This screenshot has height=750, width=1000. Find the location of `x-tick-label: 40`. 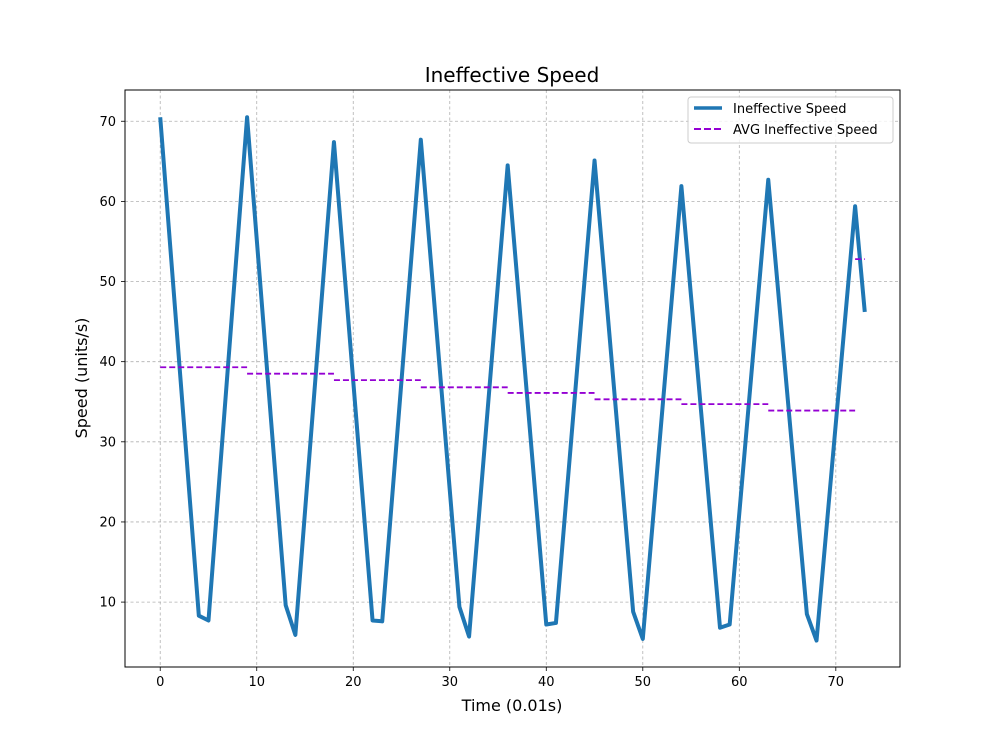

x-tick-label: 40 is located at coordinates (546, 682).